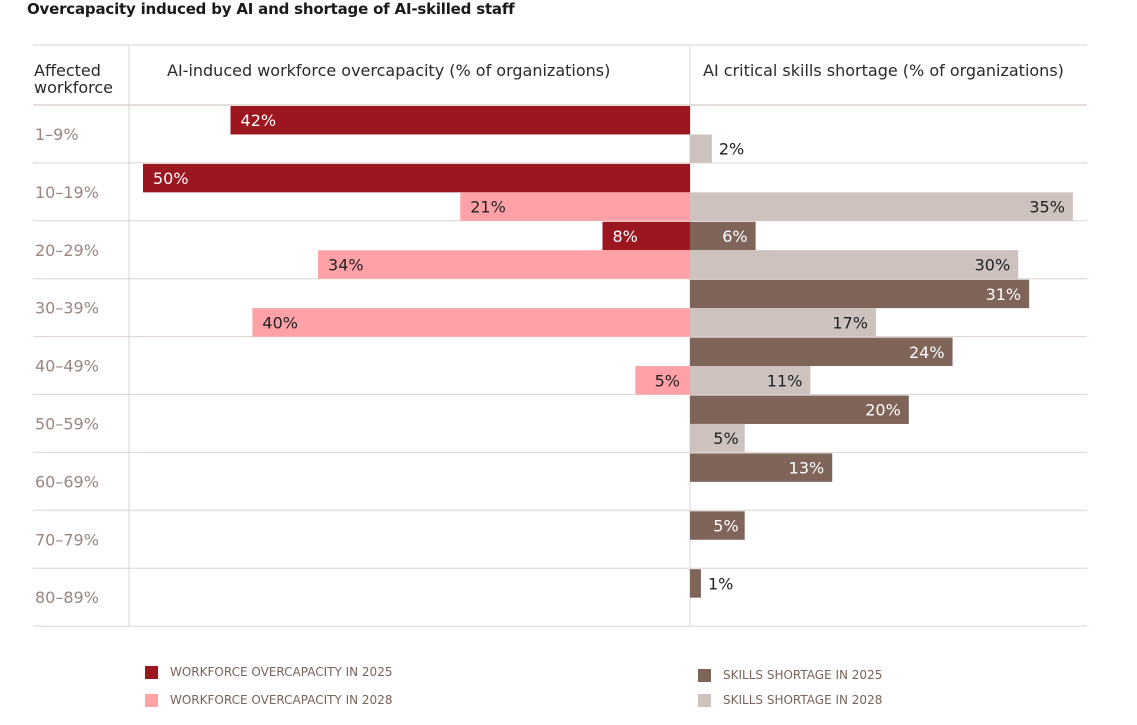 The image size is (1137, 725). I want to click on legend-item-skills-2025: SKILLS SHORTAGE IN 2025, so click(790, 675).